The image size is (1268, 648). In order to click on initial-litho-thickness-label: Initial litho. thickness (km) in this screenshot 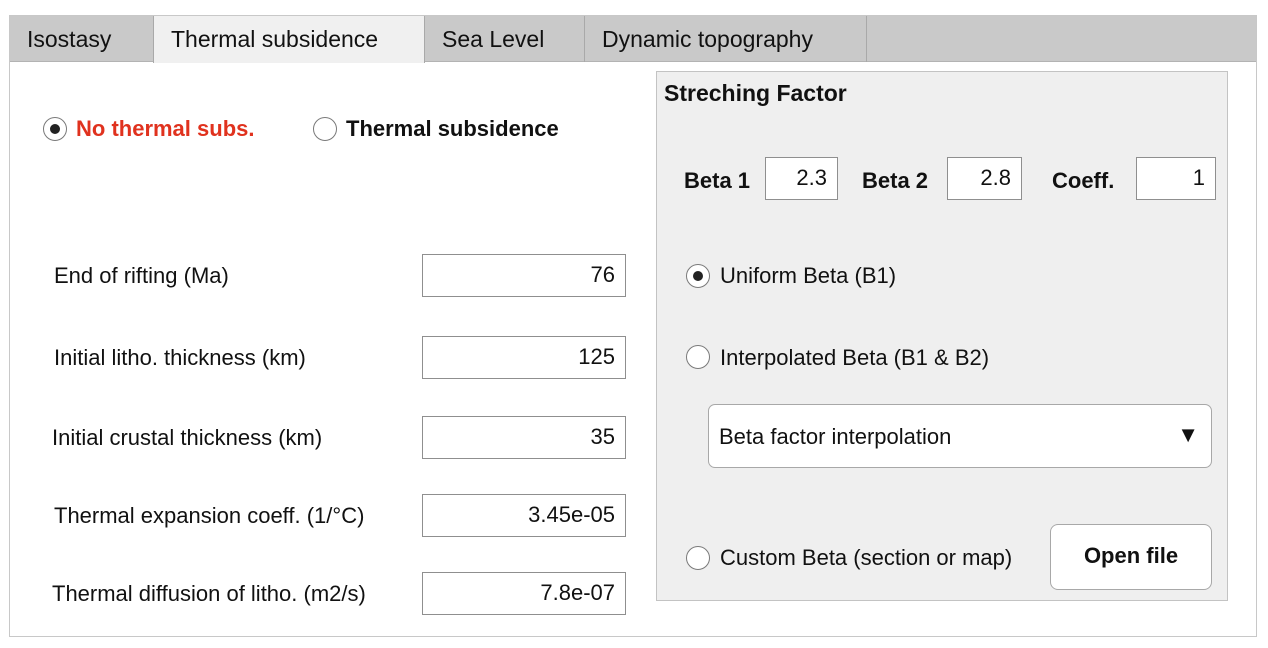, I will do `click(180, 357)`.